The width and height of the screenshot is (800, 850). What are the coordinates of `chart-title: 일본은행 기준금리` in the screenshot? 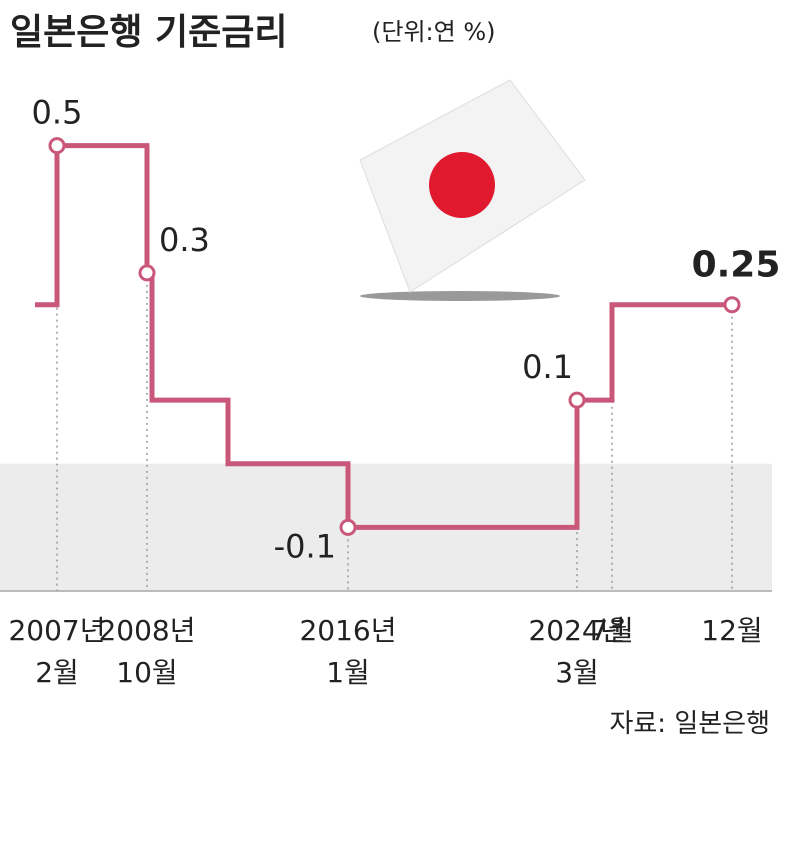 It's located at (149, 32).